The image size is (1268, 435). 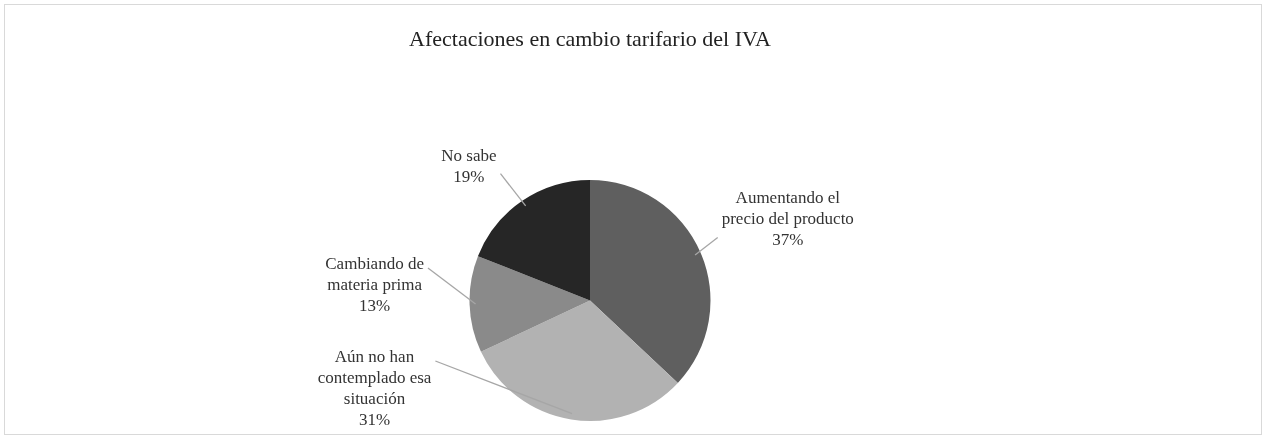 What do you see at coordinates (787, 208) in the screenshot?
I see `slice-label: Aumentando el precio del producto` at bounding box center [787, 208].